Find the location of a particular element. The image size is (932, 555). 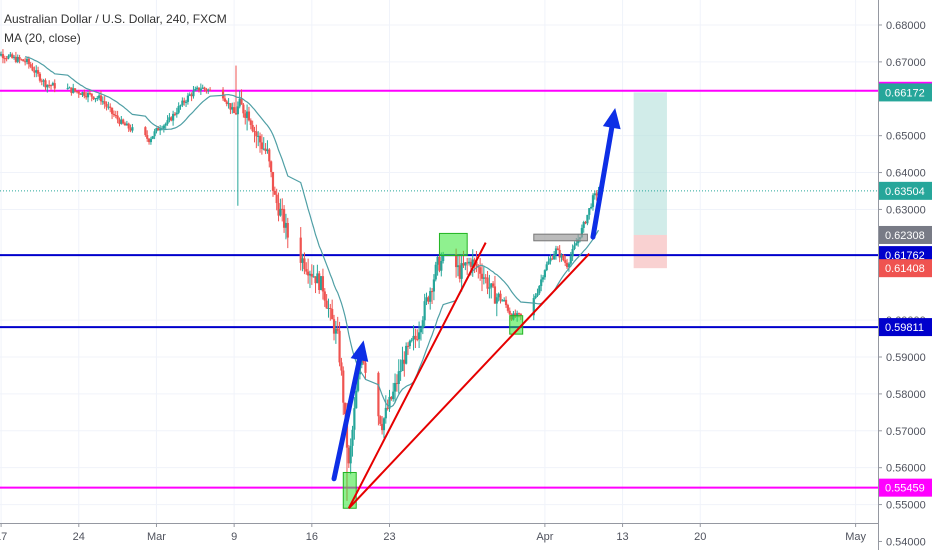

price-label-text: 0.66172 is located at coordinates (905, 93).